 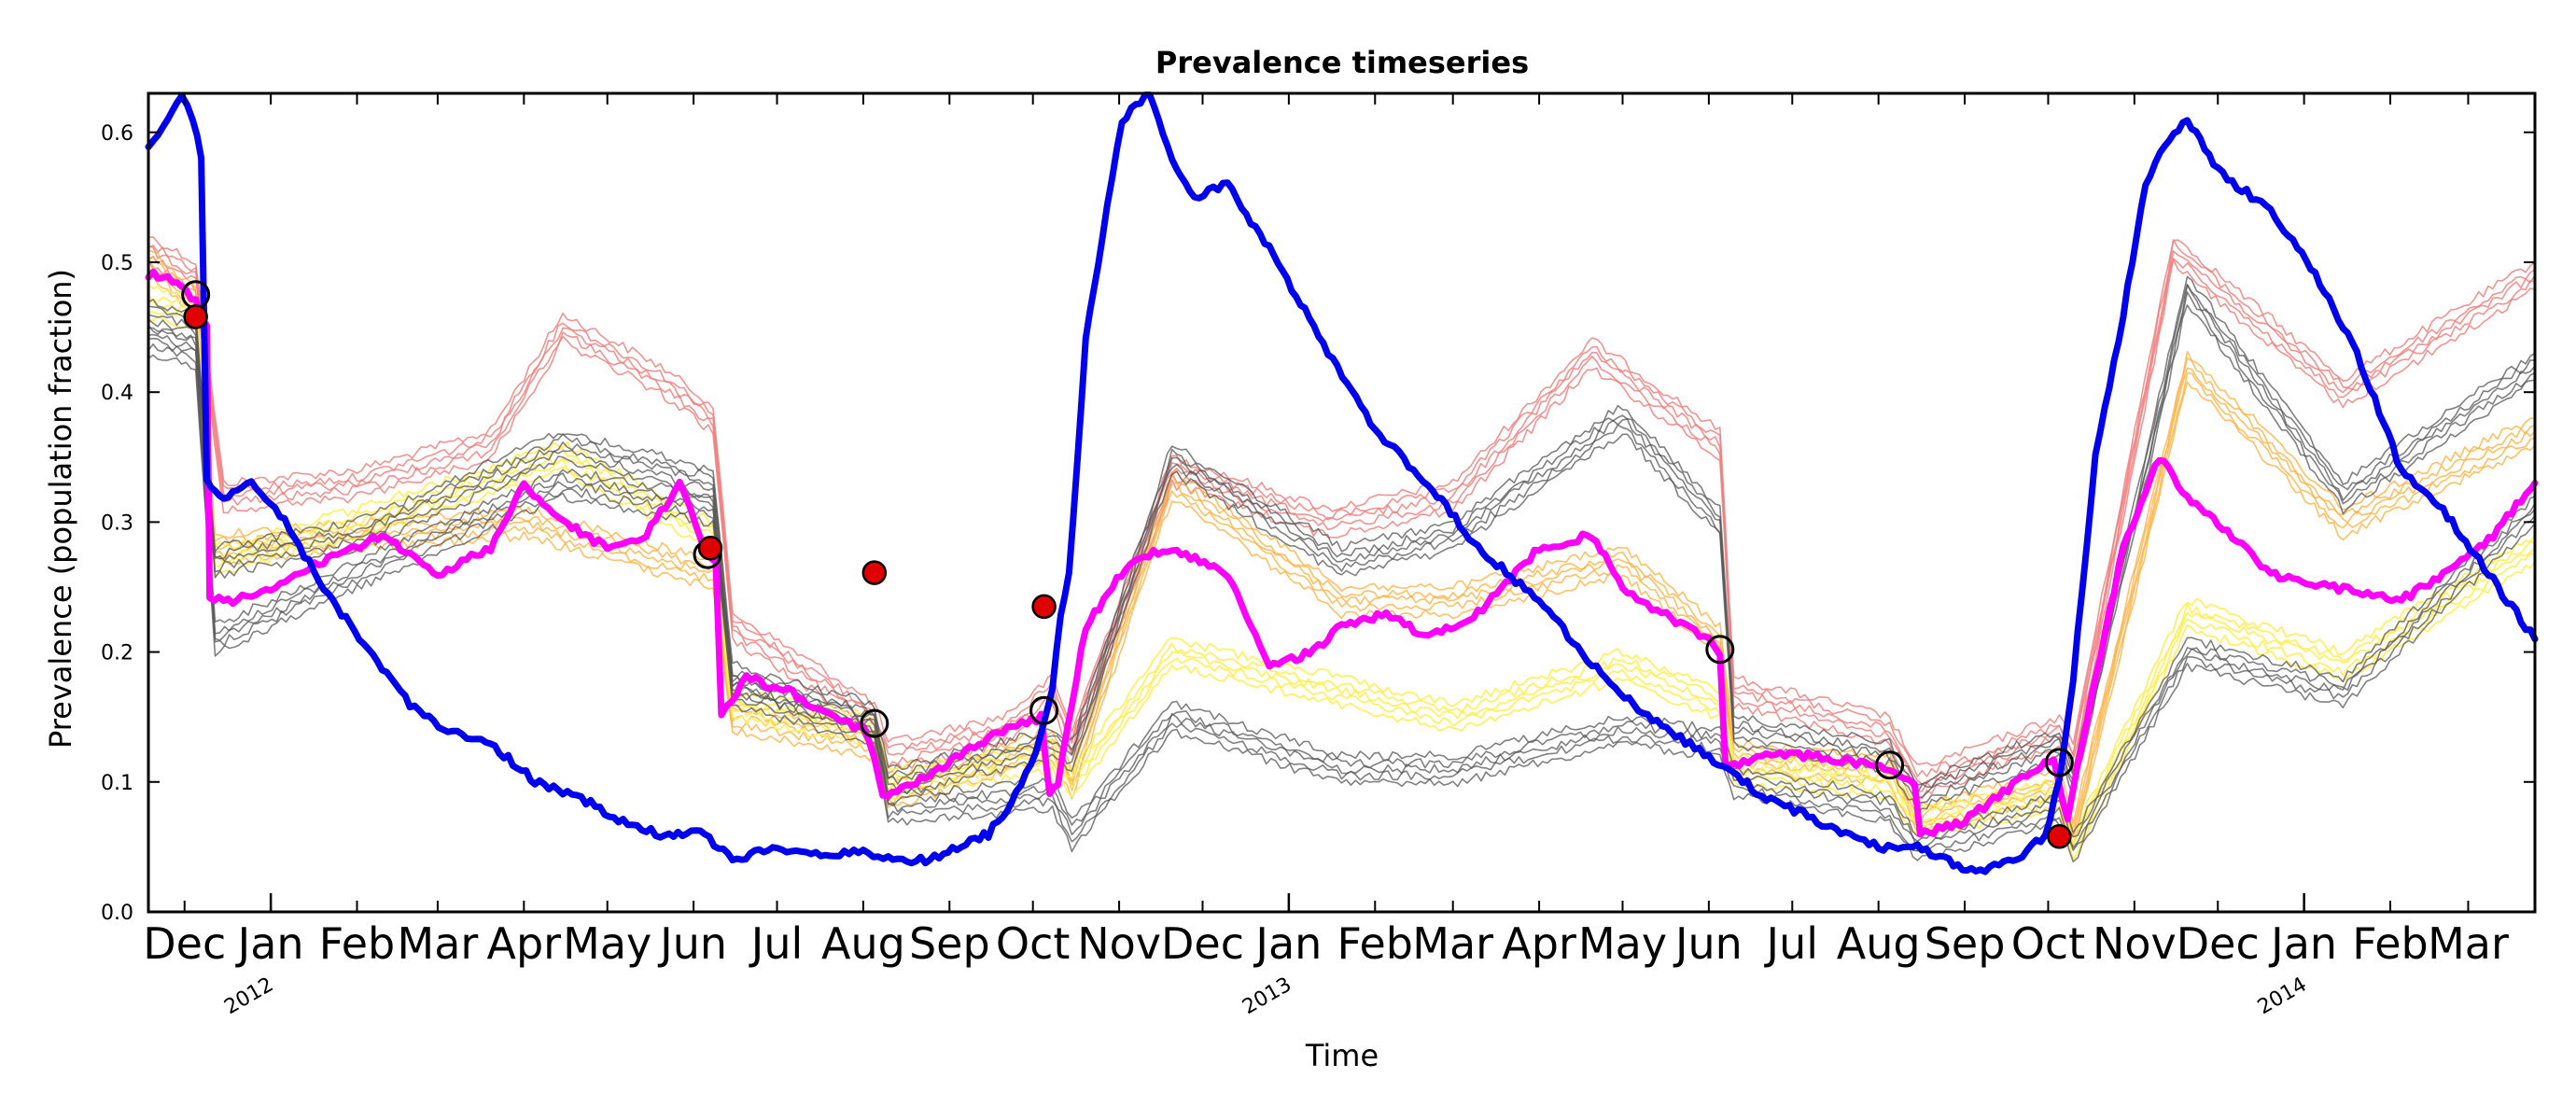 What do you see at coordinates (1375, 943) in the screenshot?
I see `month-label-14: Feb` at bounding box center [1375, 943].